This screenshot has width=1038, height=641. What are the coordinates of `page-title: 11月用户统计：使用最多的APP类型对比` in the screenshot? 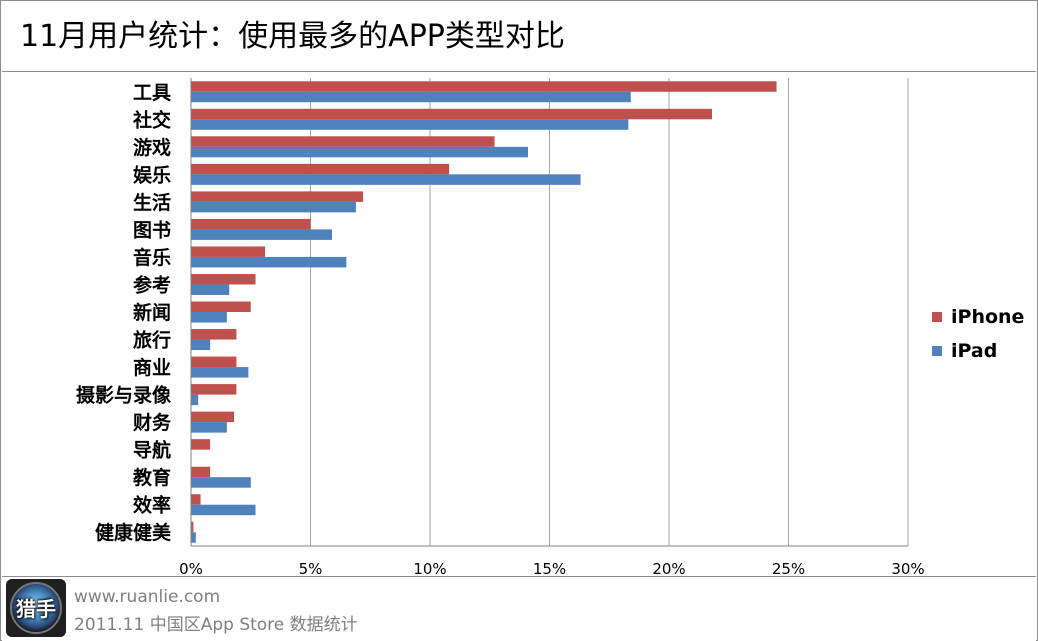 It's located at (292, 36).